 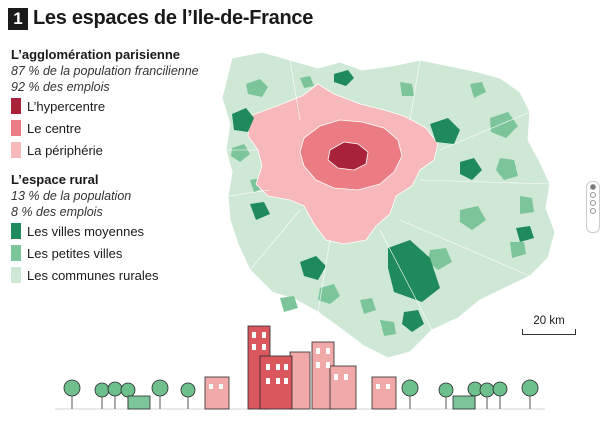 What do you see at coordinates (93, 275) in the screenshot?
I see `legend-label: Les communes rurales` at bounding box center [93, 275].